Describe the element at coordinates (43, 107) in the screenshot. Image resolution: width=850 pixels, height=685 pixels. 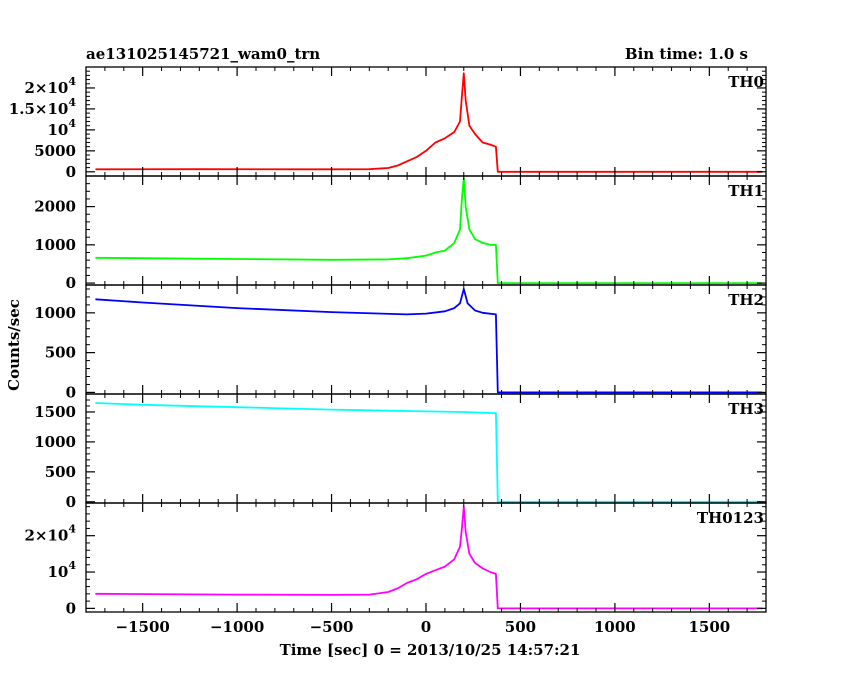
I see `y-tick-label: 1.5×10⁴` at that location.